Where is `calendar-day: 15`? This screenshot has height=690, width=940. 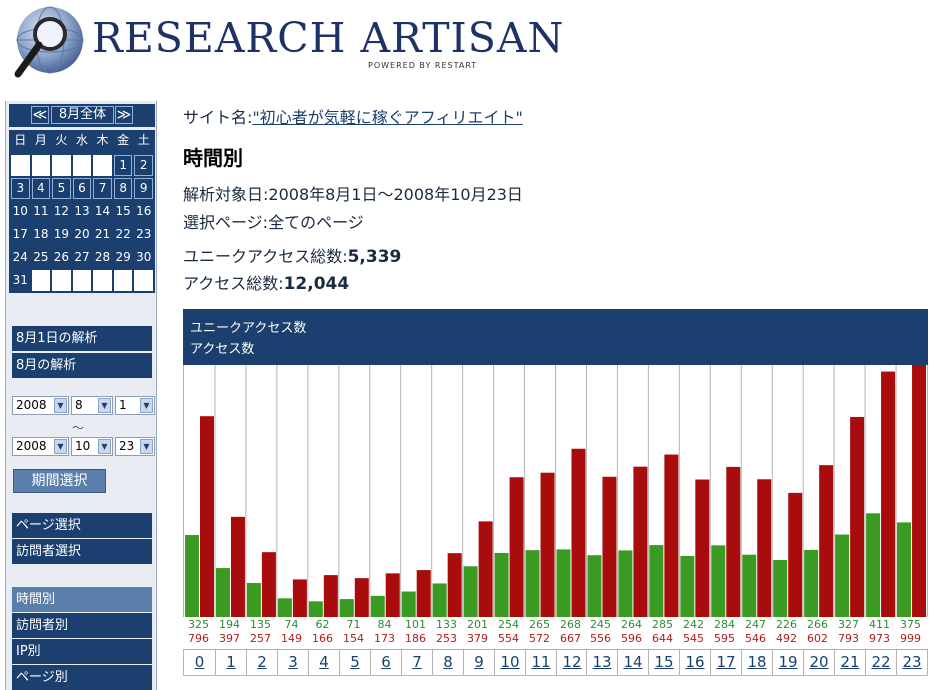
calendar-day: 15 is located at coordinates (123, 211).